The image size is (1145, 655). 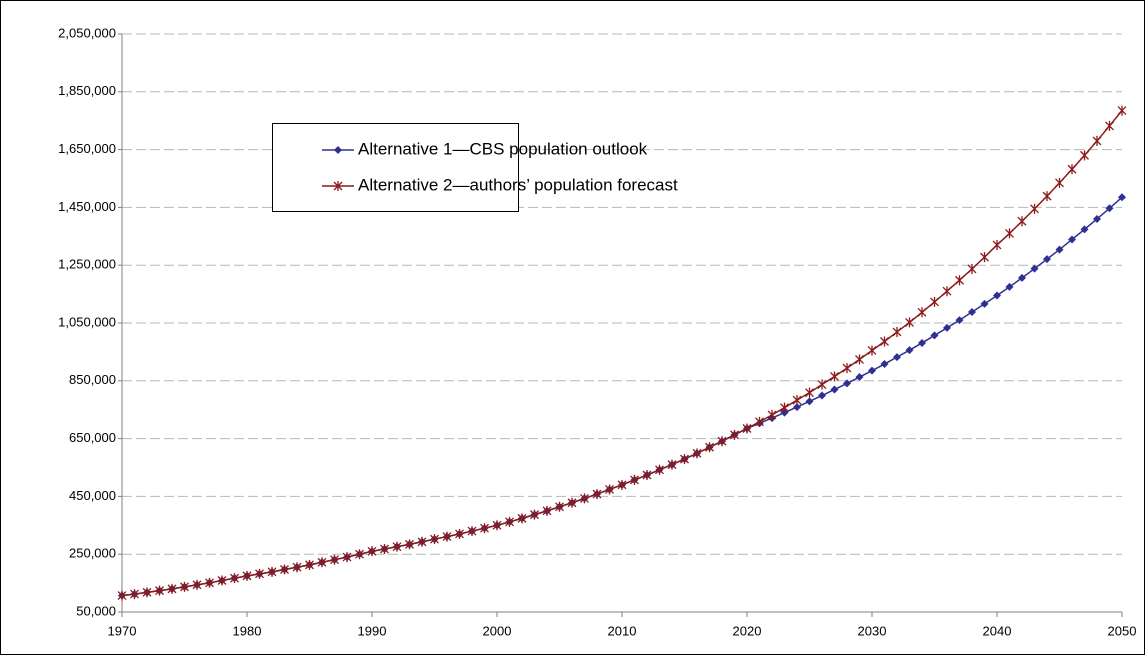 I want to click on legend-label: Alternative 1—CBS population outlook, so click(x=503, y=148).